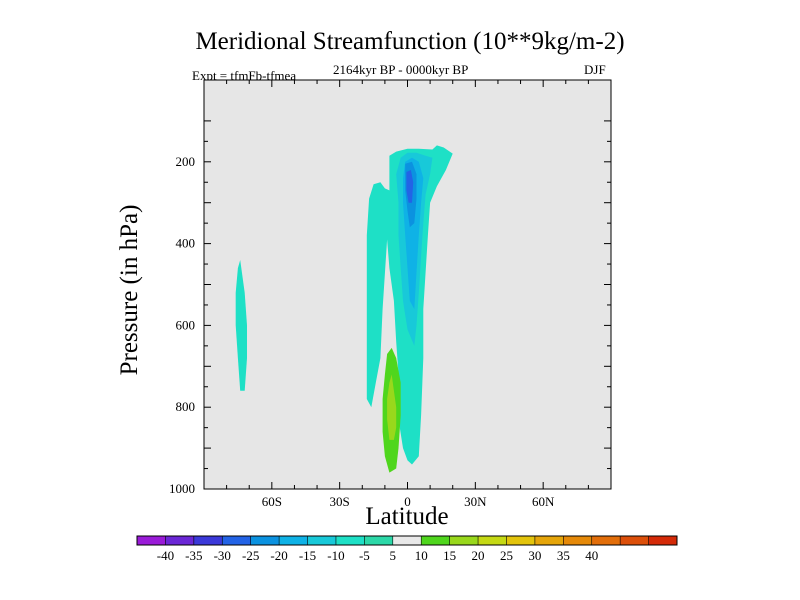 The image size is (800, 600). What do you see at coordinates (407, 549) in the screenshot?
I see `colorbar: -40 -35 -30 -25 -20 -15 -10 -5 5 10 15 20 25 30 35 40` at bounding box center [407, 549].